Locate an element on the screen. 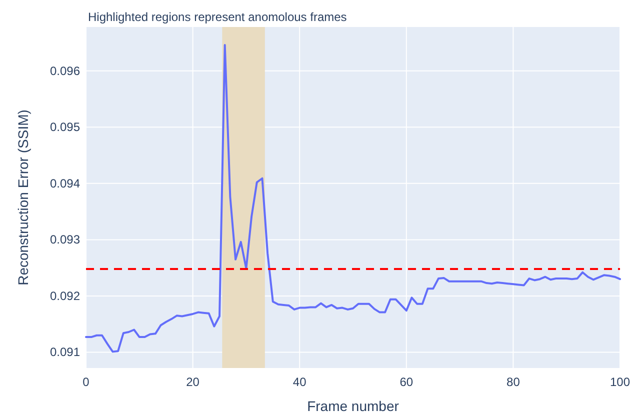  y-axis-title: Reconstruction Error (SSIM) is located at coordinates (23, 198).